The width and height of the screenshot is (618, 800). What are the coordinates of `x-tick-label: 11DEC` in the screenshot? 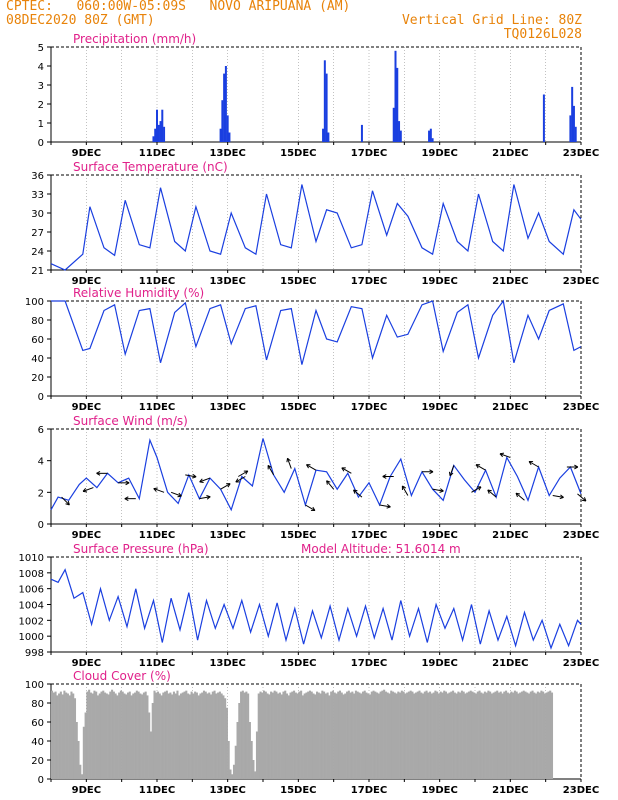 It's located at (157, 407).